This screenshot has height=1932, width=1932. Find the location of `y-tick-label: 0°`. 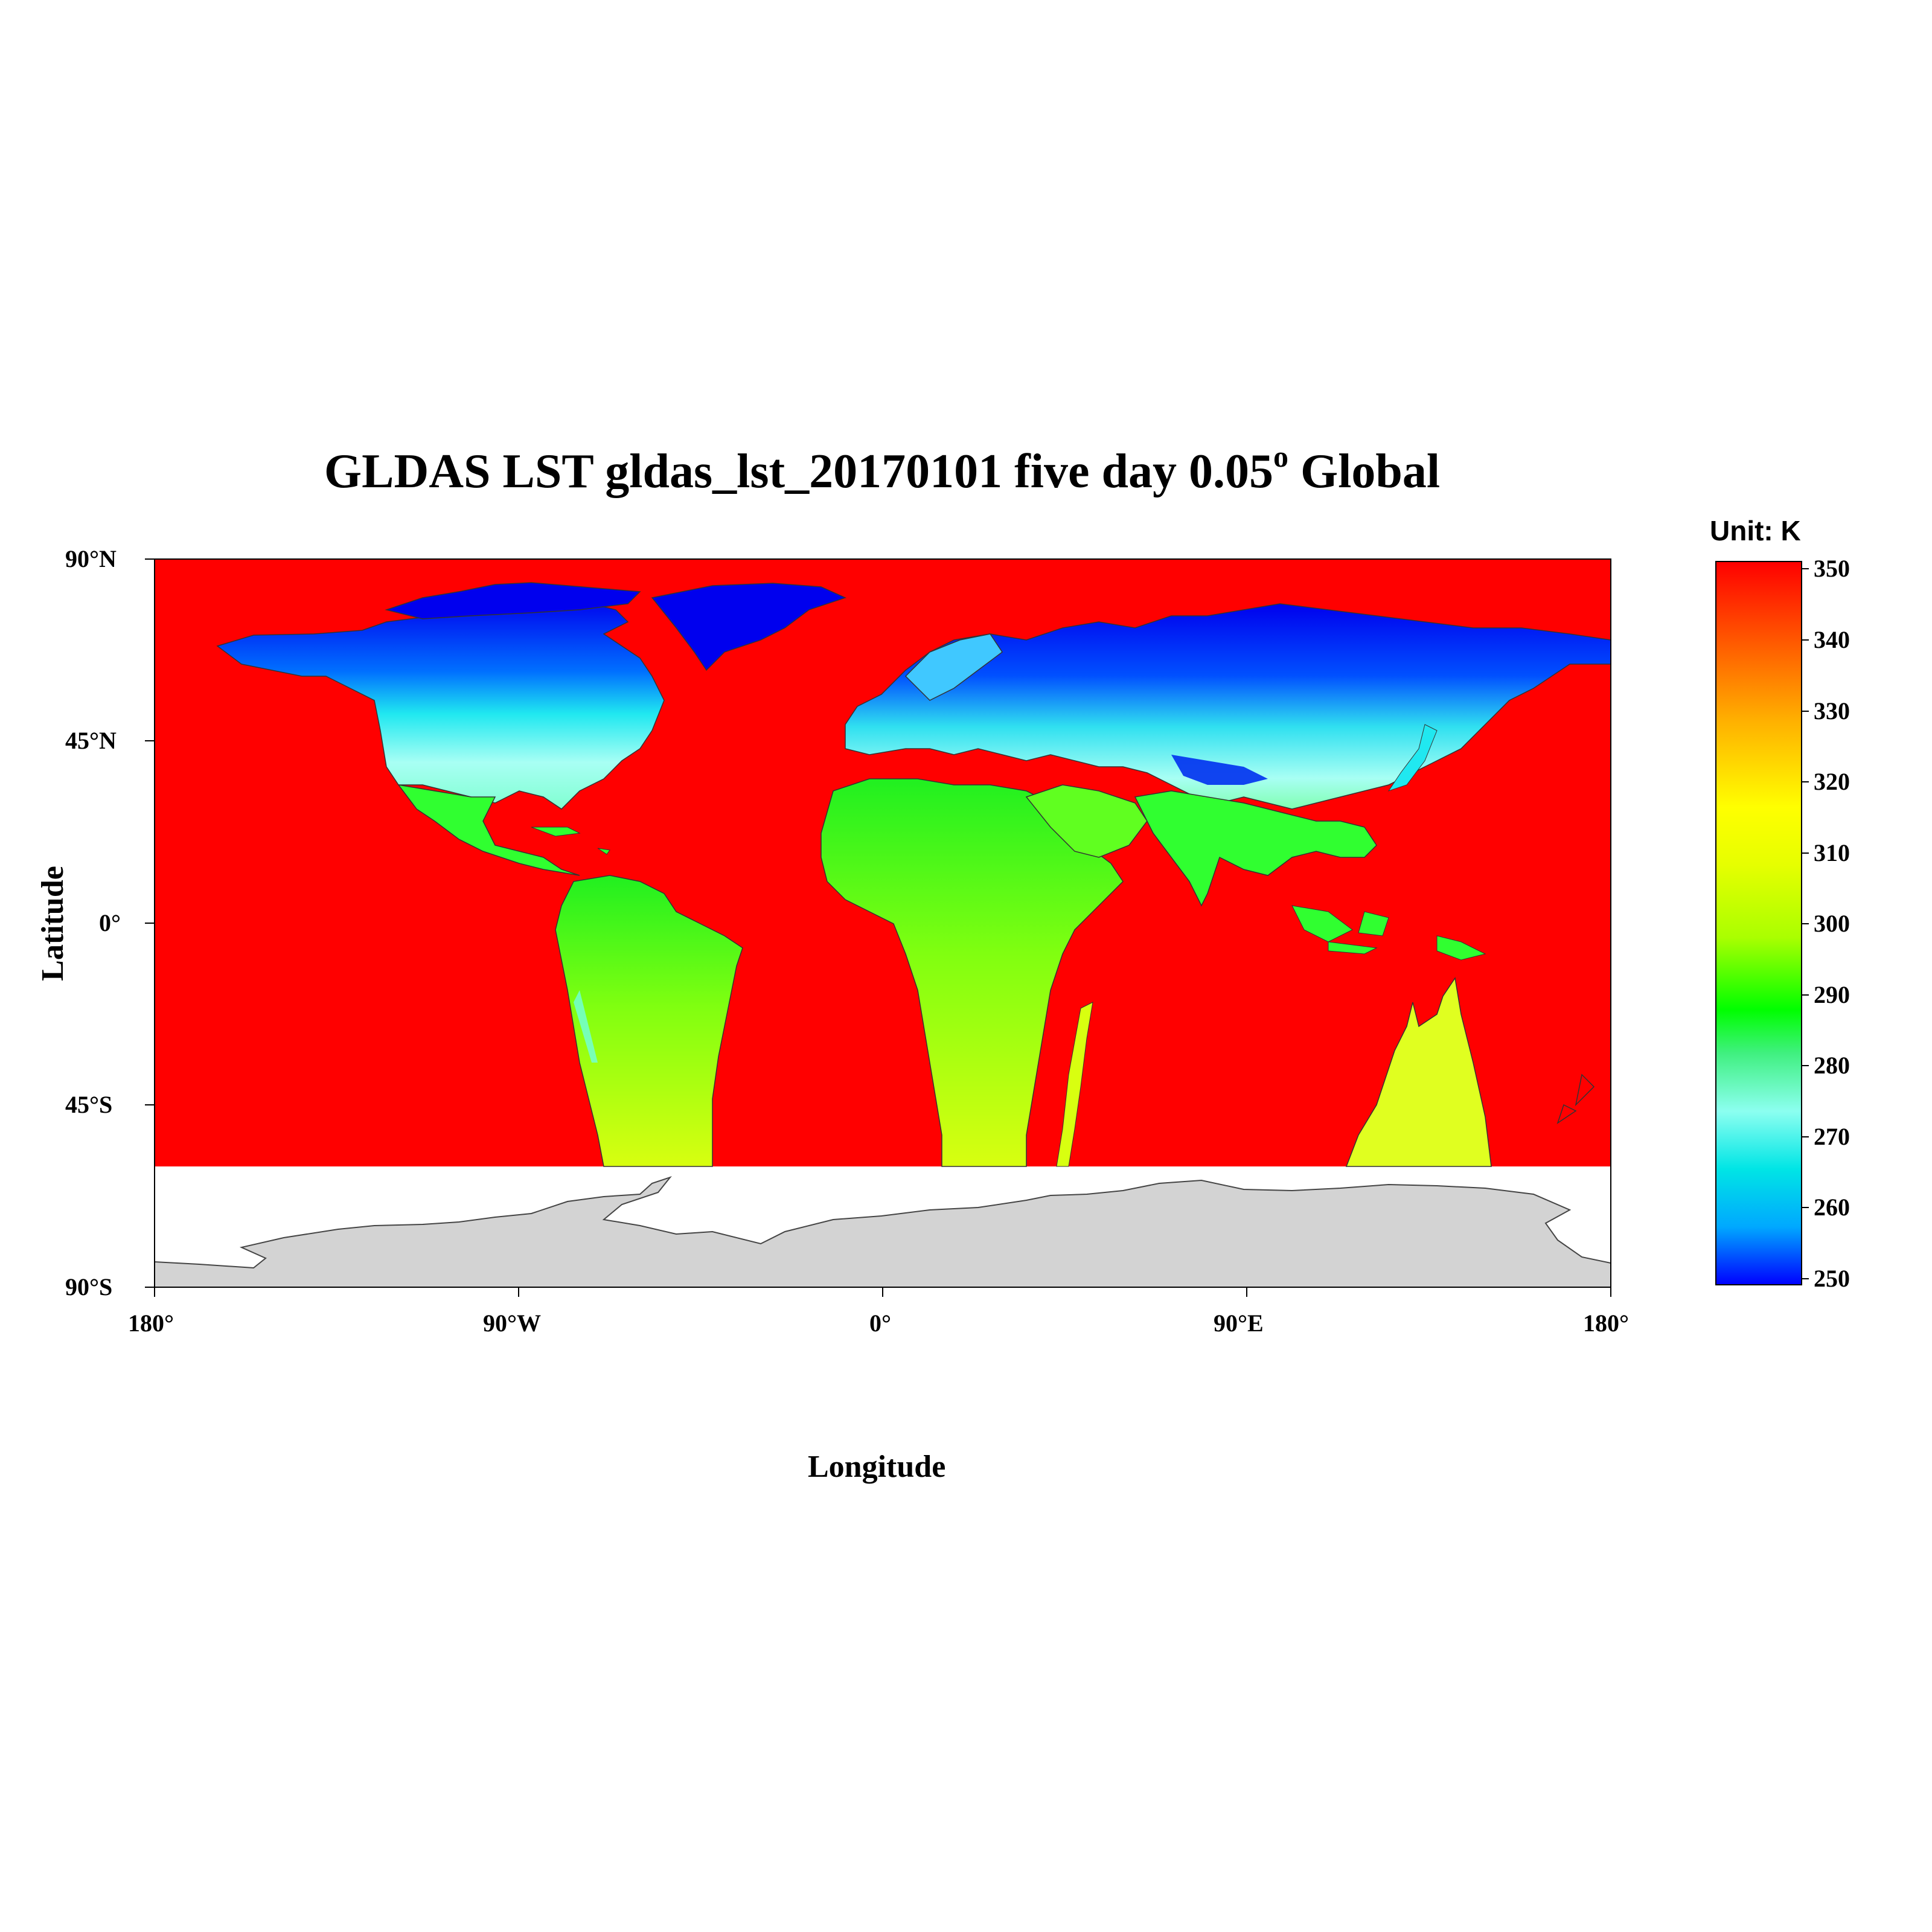

y-tick-label: 0° is located at coordinates (110, 923).